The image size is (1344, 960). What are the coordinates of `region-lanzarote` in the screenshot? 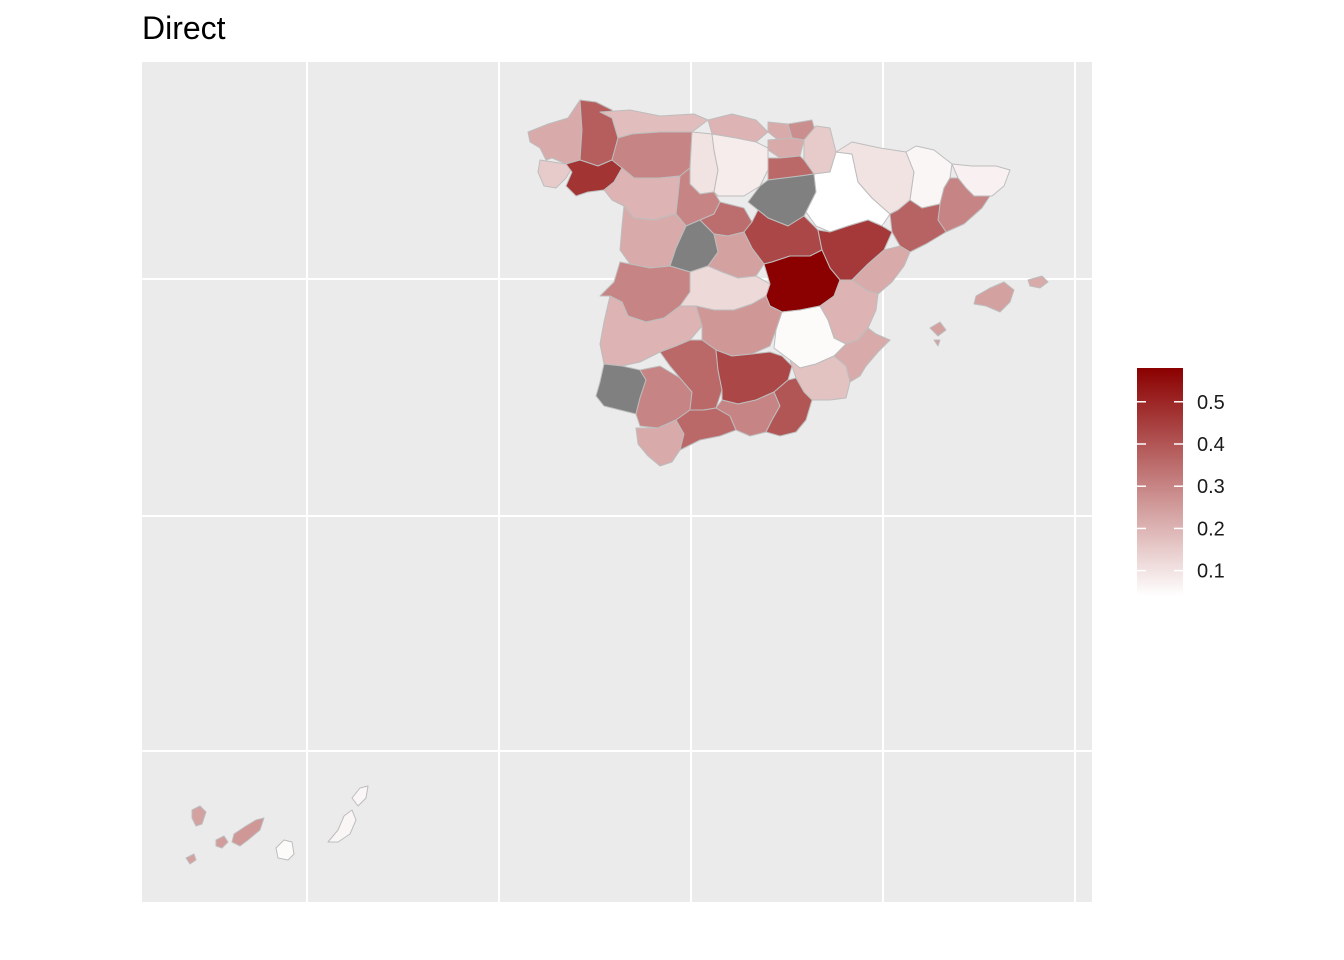 It's located at (360, 796).